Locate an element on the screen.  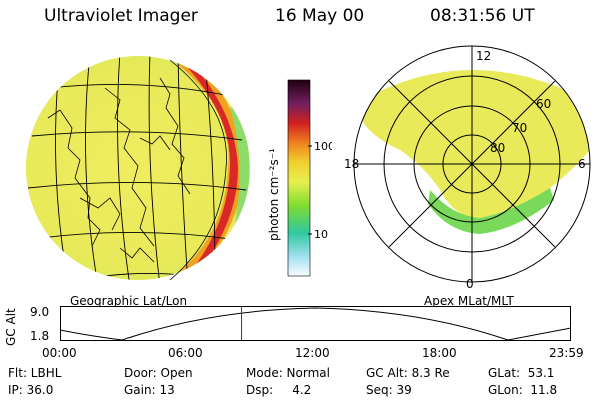
mlt-label-0: 0 is located at coordinates (470, 283).